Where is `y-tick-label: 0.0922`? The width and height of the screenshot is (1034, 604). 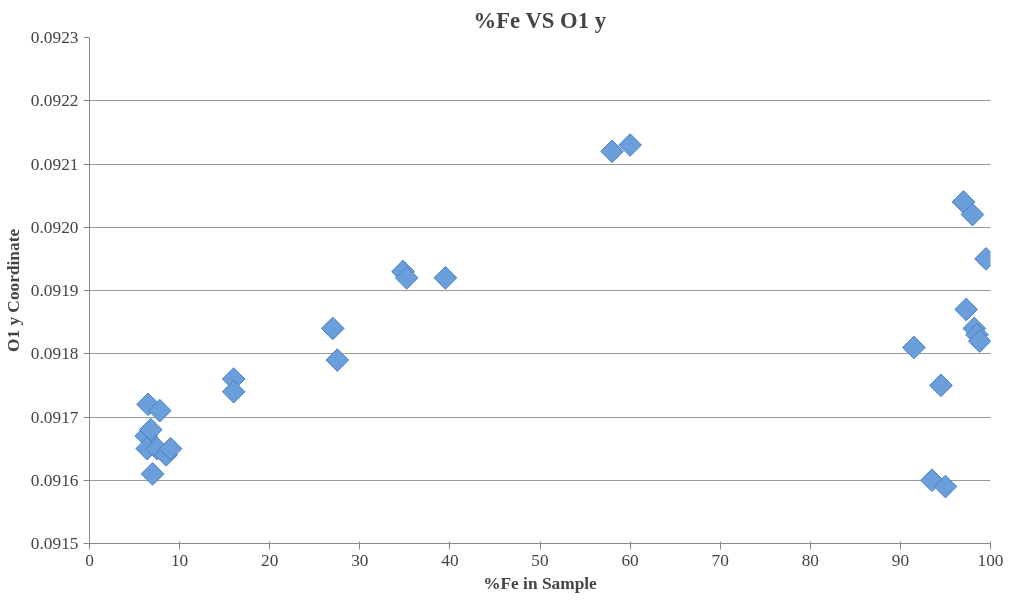
y-tick-label: 0.0922 is located at coordinates (54, 101).